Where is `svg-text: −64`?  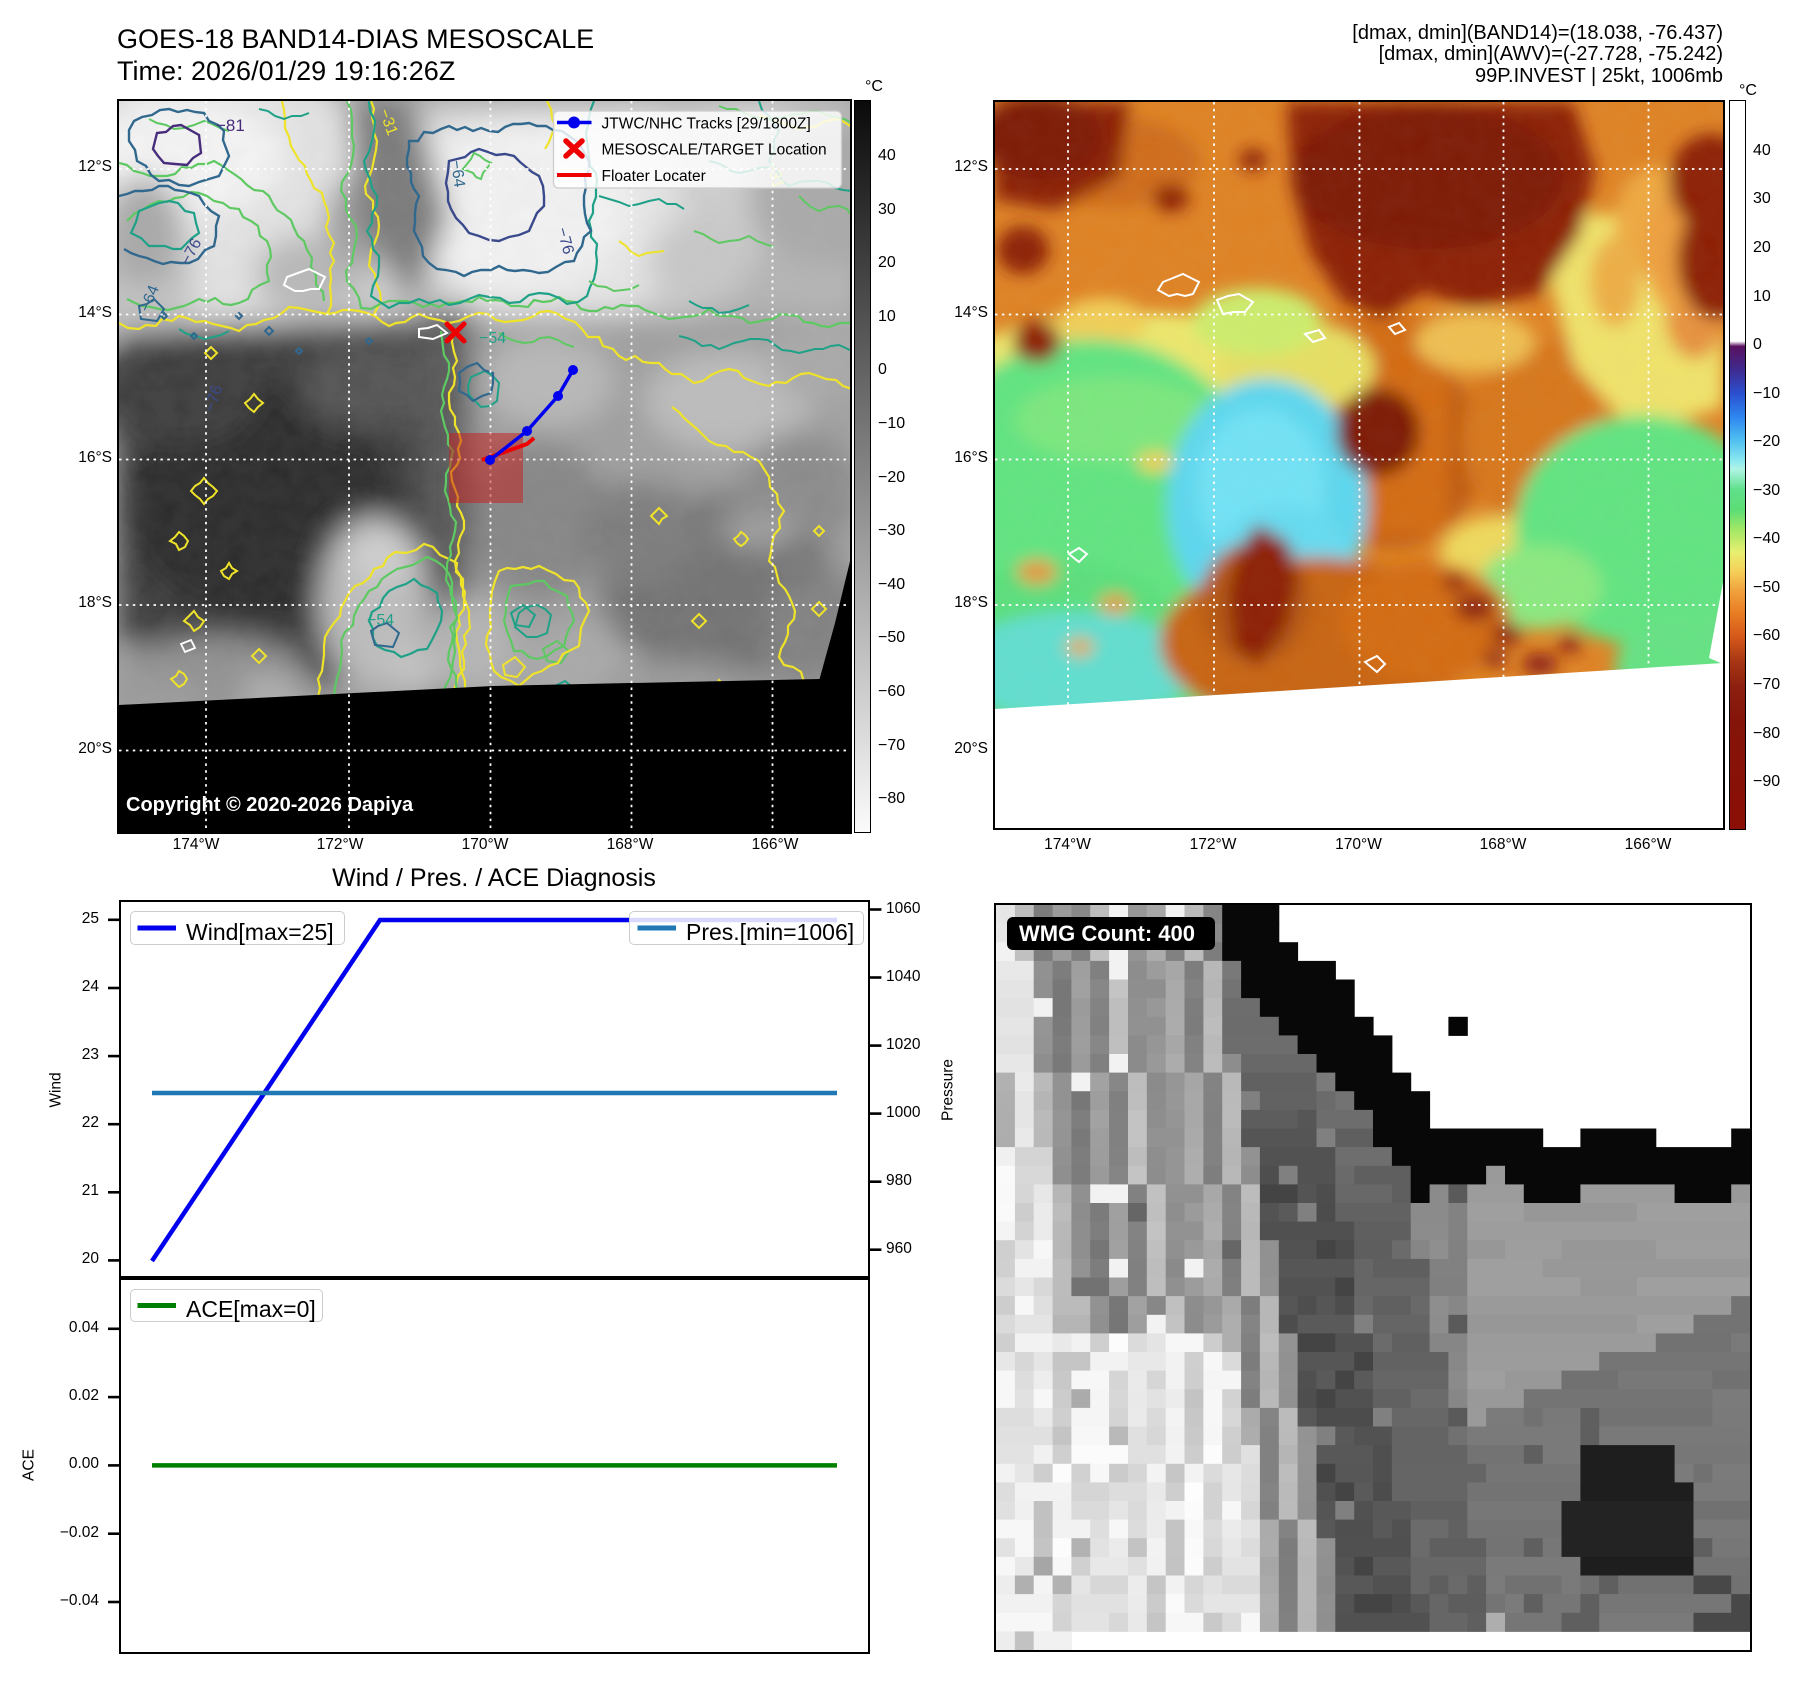
svg-text: −64 is located at coordinates (457, 173).